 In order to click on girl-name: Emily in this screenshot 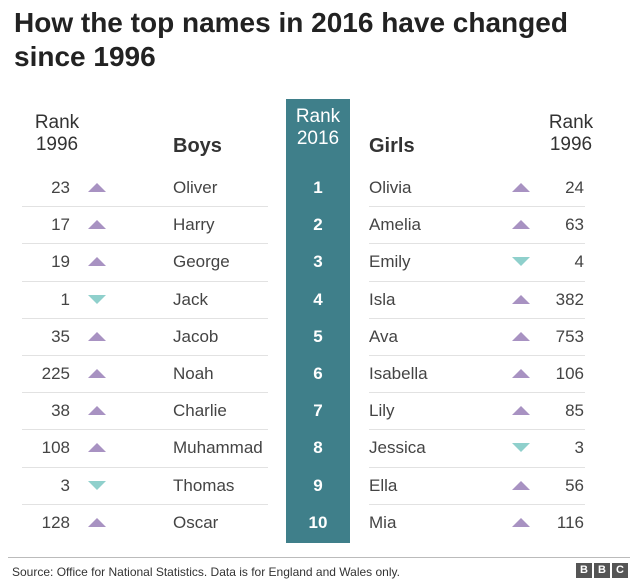, I will do `click(390, 261)`.